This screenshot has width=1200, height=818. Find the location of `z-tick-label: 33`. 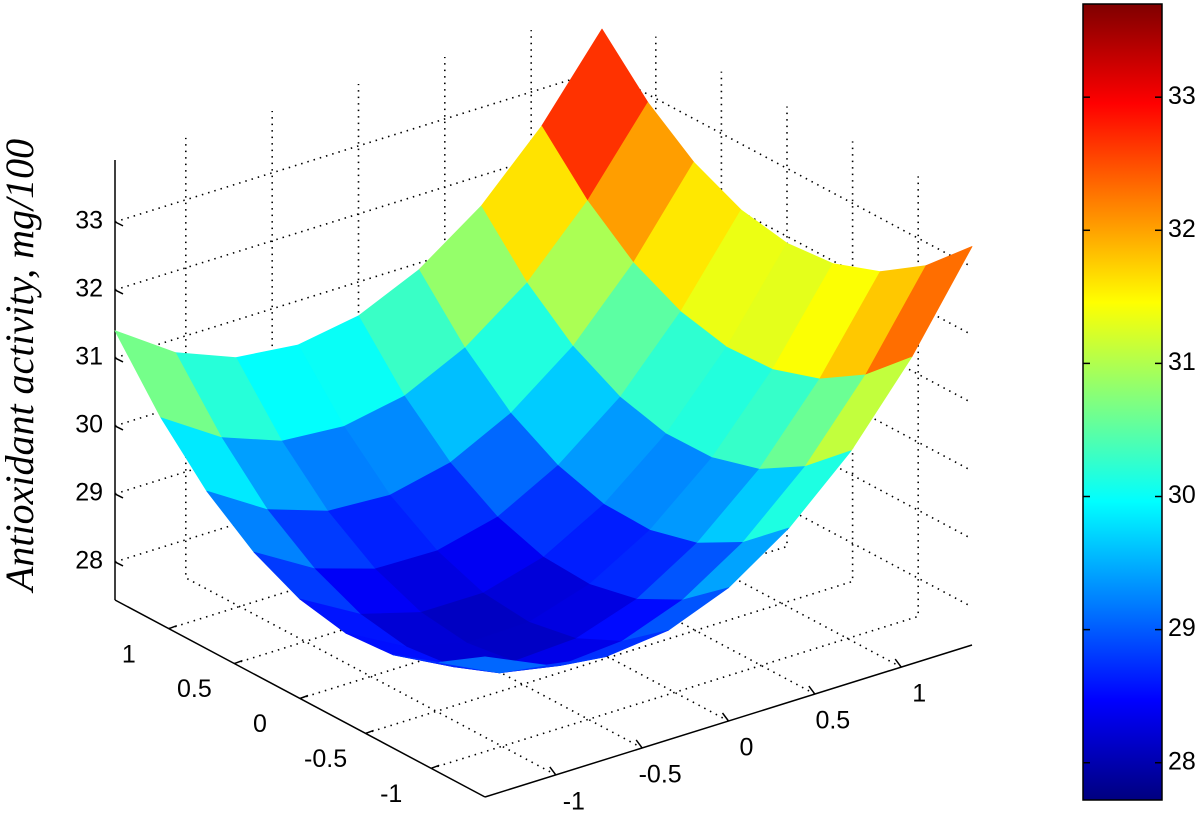

z-tick-label: 33 is located at coordinates (89, 220).